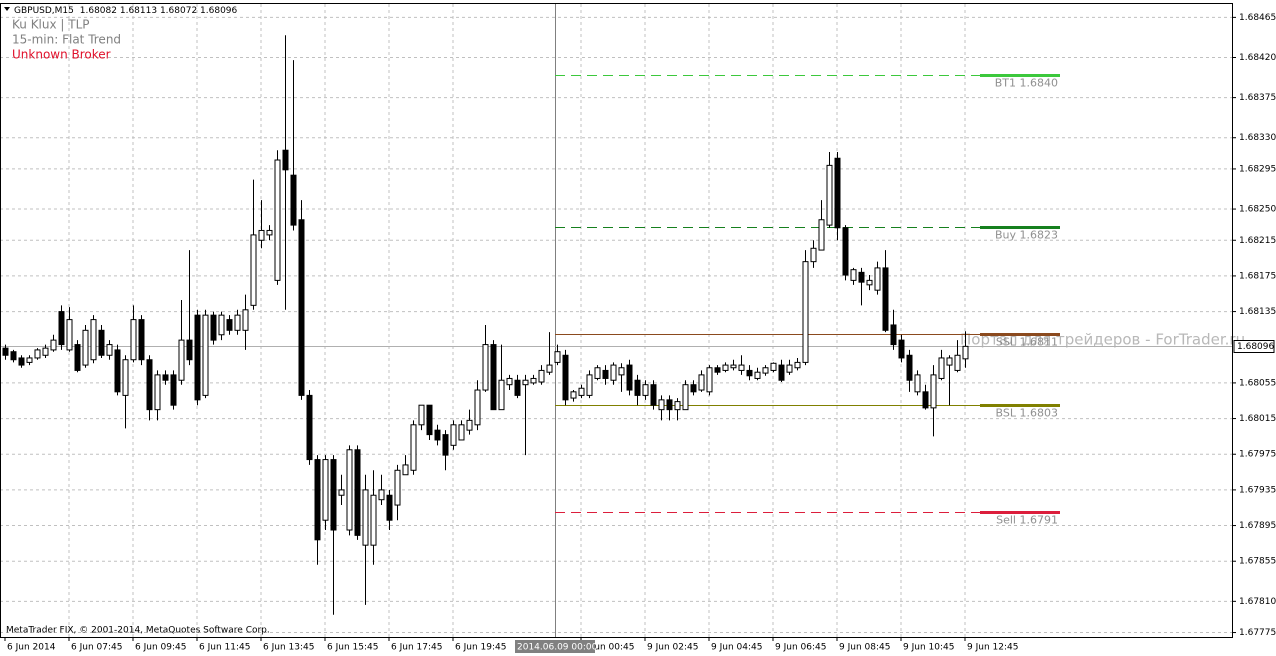 This screenshot has width=1276, height=656. I want to click on level-value: 1.6803, so click(1039, 413).